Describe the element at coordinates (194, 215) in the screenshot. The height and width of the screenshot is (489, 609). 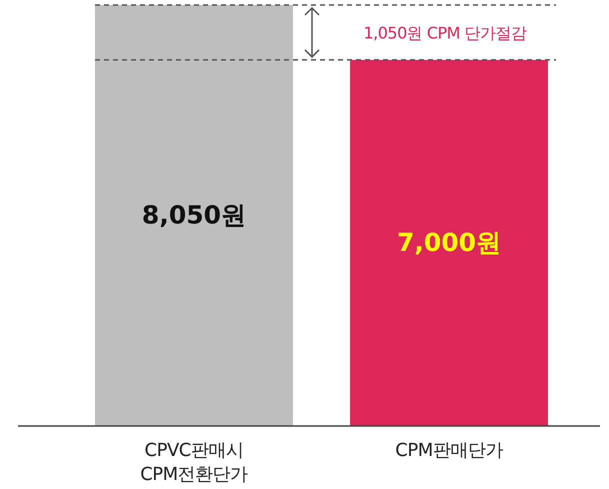
I see `data-label: 8,050원` at that location.